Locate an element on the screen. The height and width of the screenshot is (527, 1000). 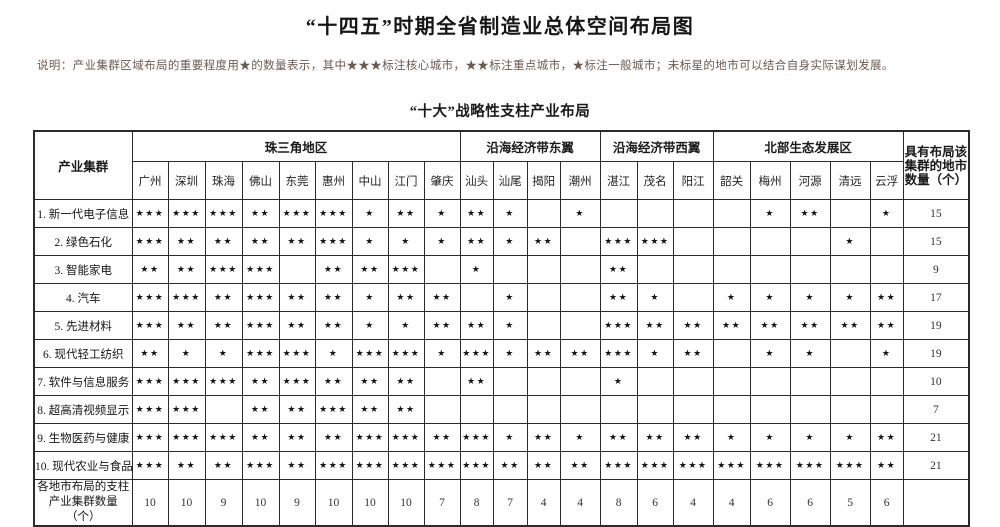
city-header: 珠海 is located at coordinates (223, 180).